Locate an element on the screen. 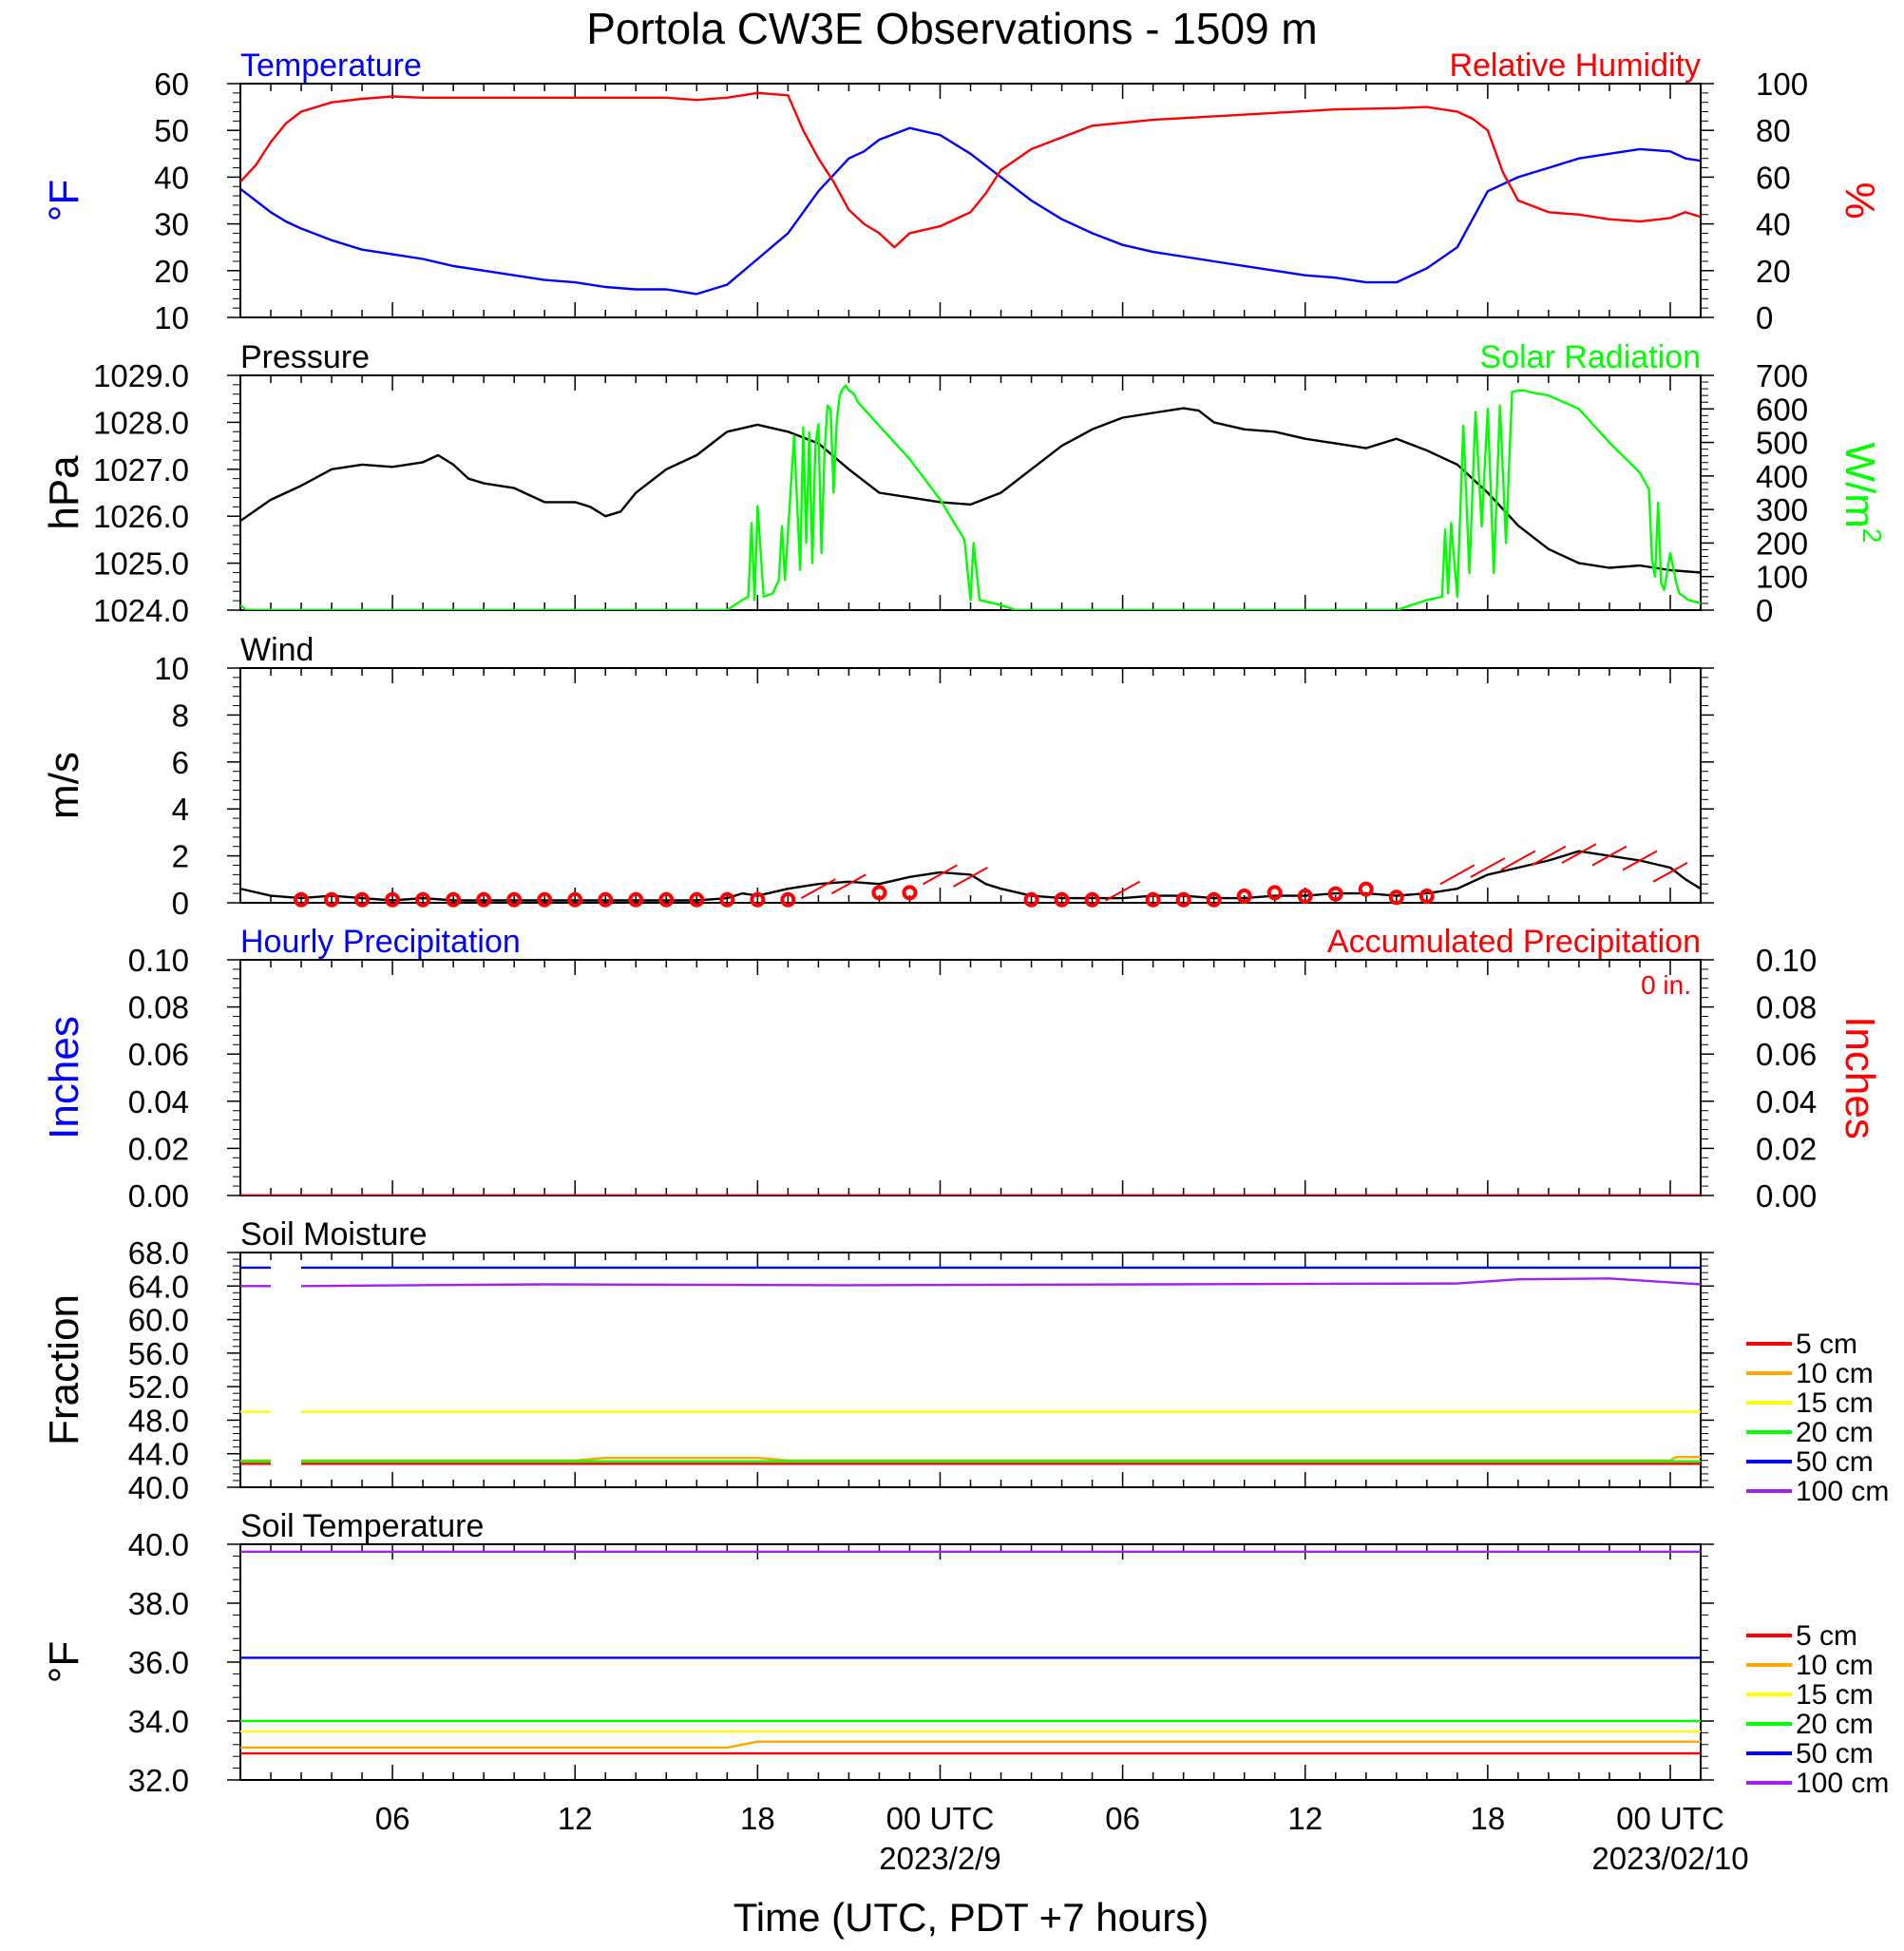  y-tick-label-left: 1024.0 is located at coordinates (141, 610).